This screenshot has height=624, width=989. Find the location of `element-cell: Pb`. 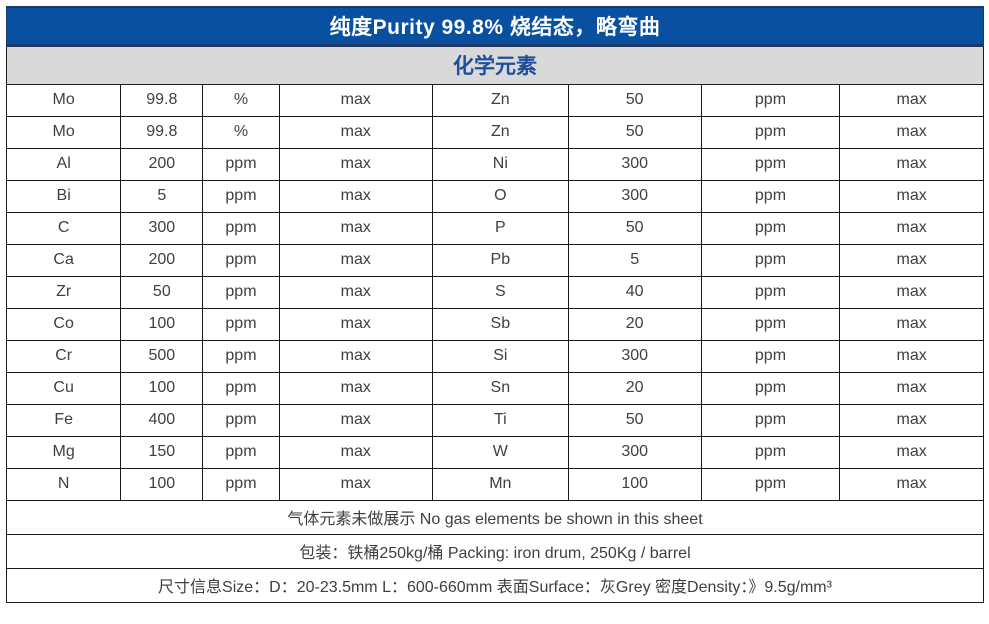

element-cell: Pb is located at coordinates (500, 260).